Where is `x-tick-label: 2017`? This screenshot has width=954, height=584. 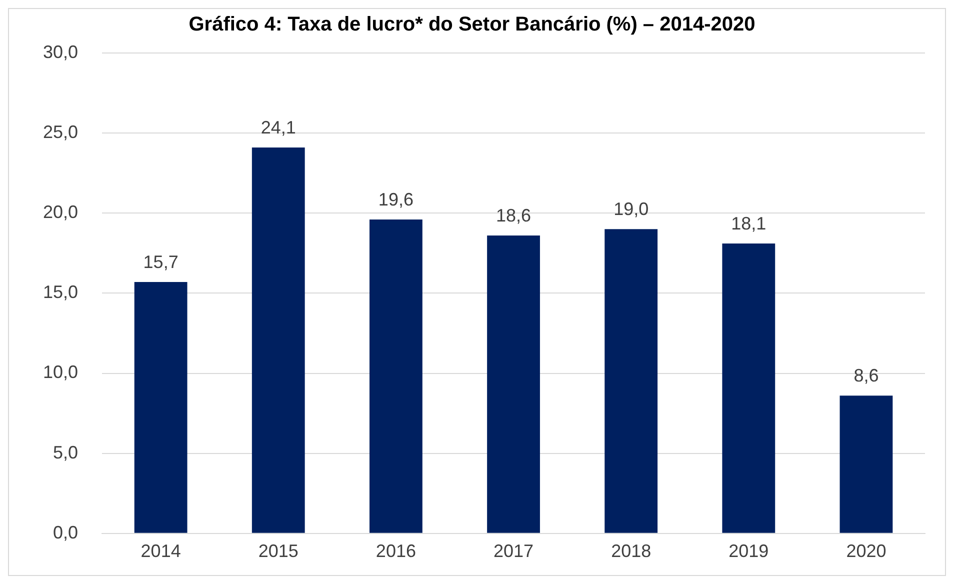
x-tick-label: 2017 is located at coordinates (513, 551).